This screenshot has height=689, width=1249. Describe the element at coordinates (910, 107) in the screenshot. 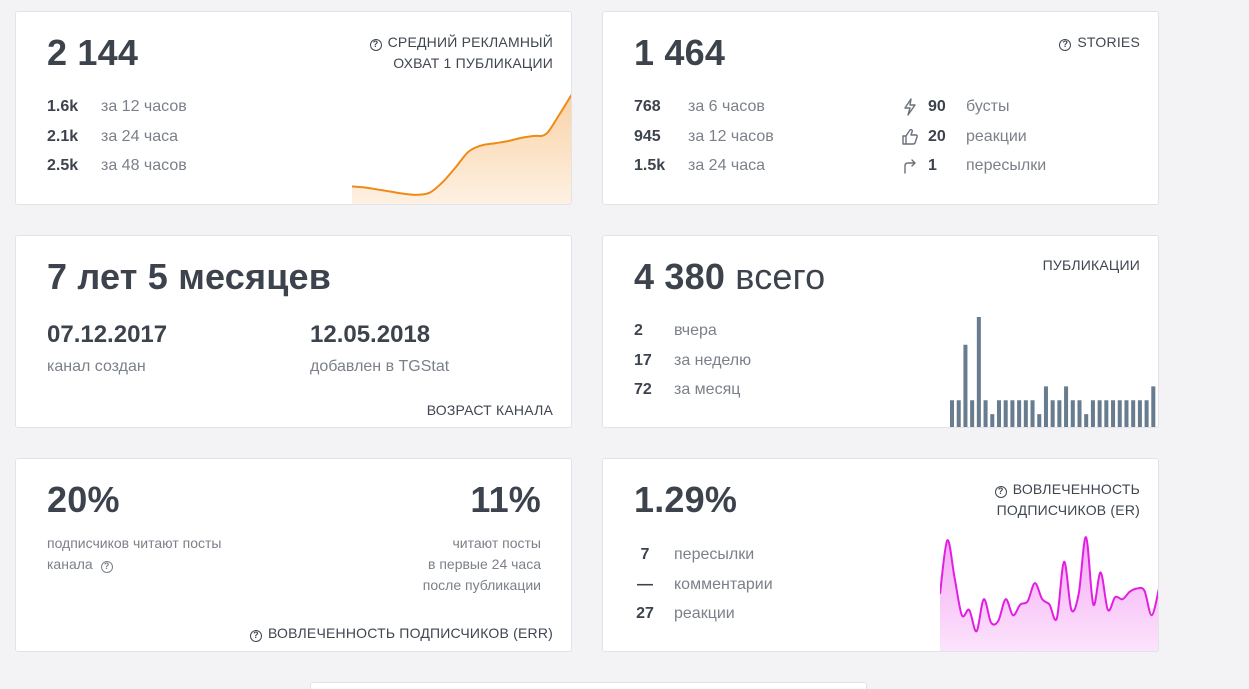

I see `lightning-icon` at that location.